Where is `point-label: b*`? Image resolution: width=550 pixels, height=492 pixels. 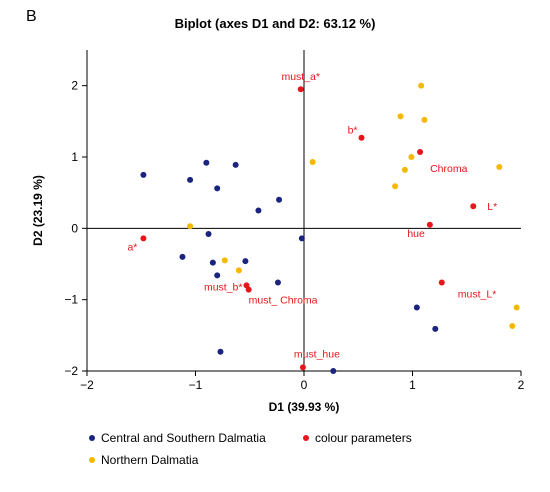
point-label: b* is located at coordinates (353, 131).